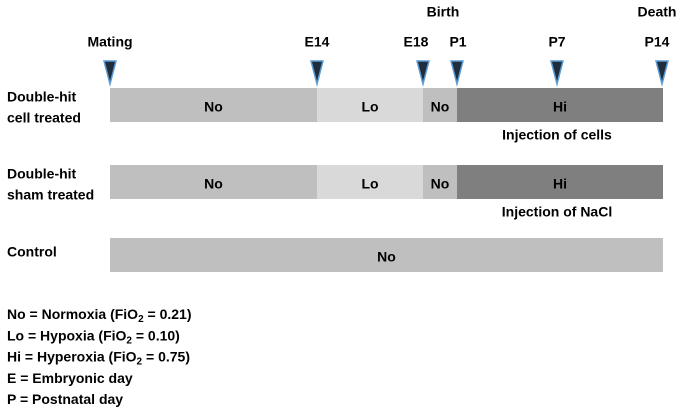 The image size is (683, 415). What do you see at coordinates (50, 195) in the screenshot?
I see `row-label: sham treated` at bounding box center [50, 195].